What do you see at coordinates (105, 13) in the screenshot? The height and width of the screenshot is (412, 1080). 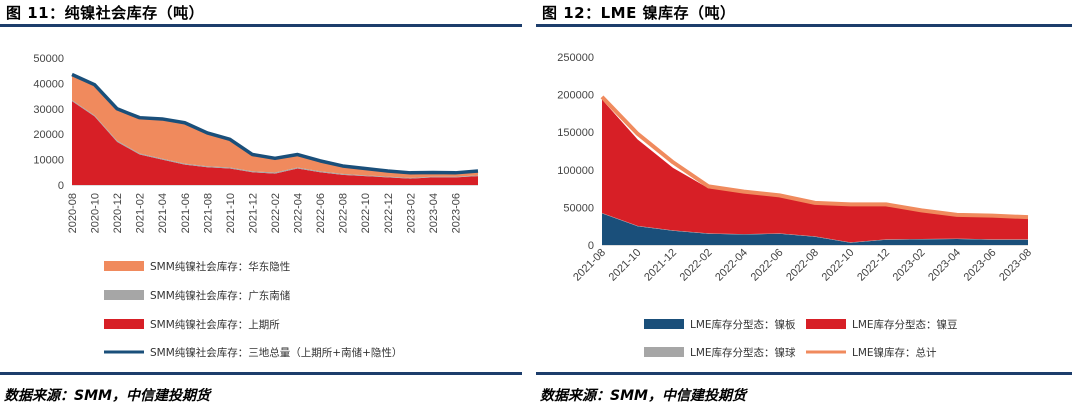 I see `figure-11-title: 图 11：纯镍社会库存（吨）` at bounding box center [105, 13].